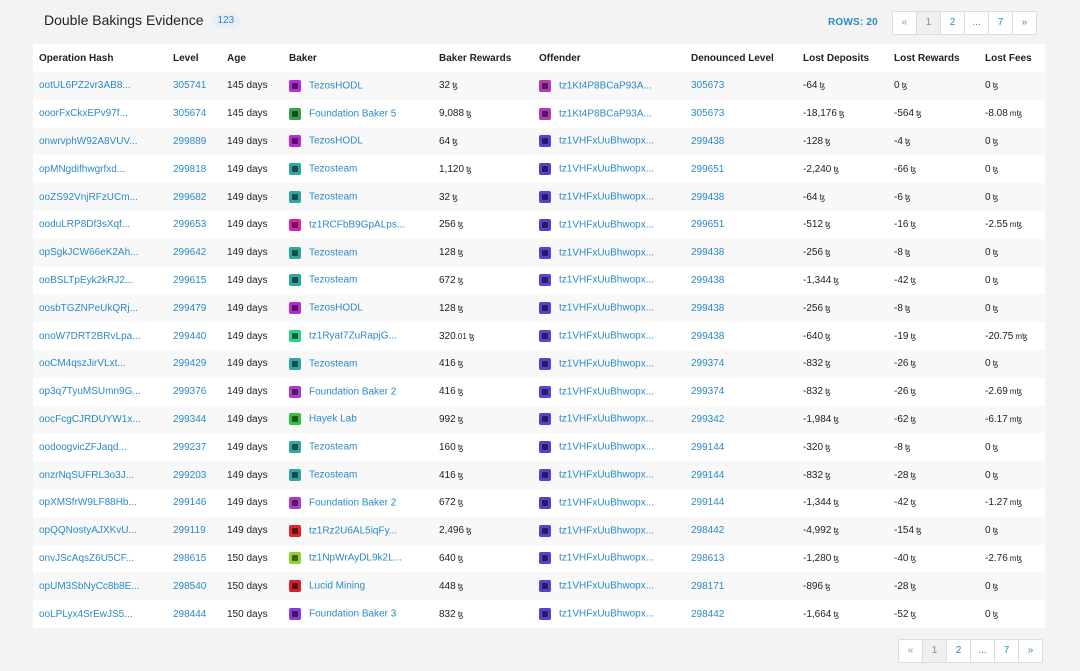 This screenshot has height=671, width=1080. I want to click on column-header-offender: Offender, so click(609, 58).